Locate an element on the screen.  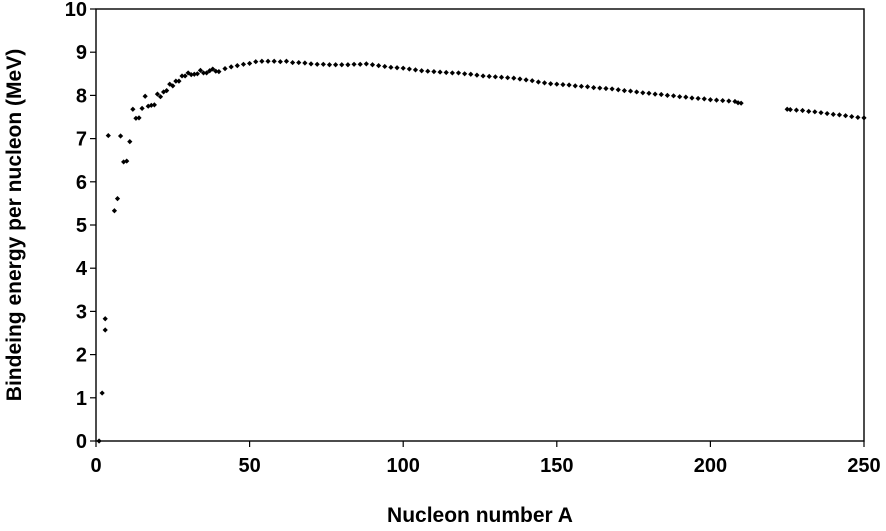
x-tick-label: 0 is located at coordinates (95, 466).